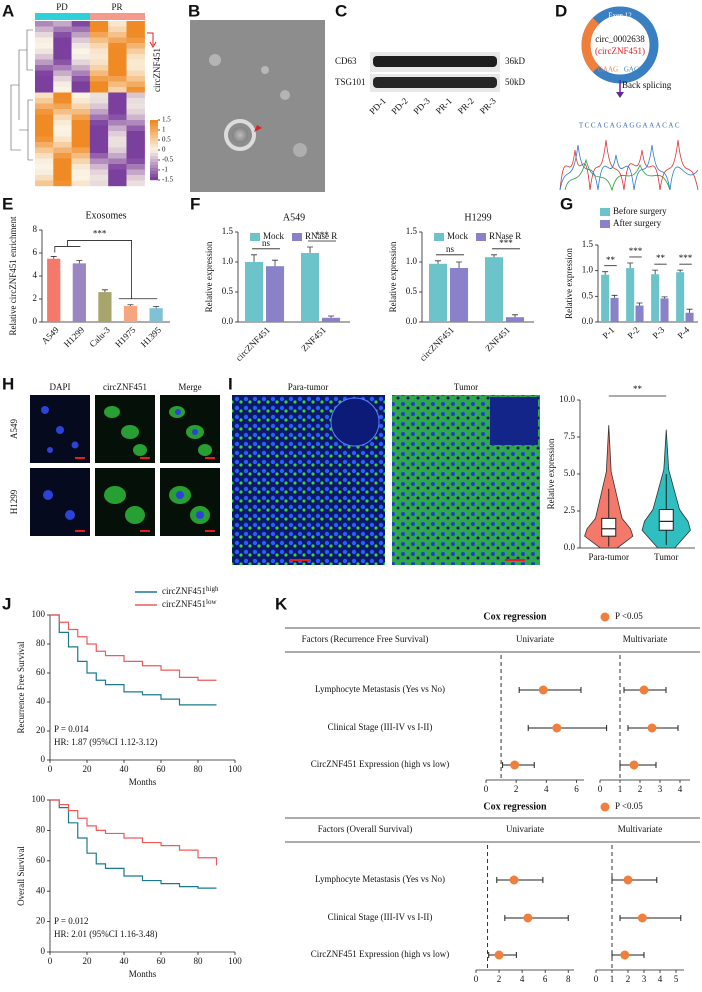 Image resolution: width=702 pixels, height=992 pixels. What do you see at coordinates (39, 614) in the screenshot?
I see `y-tick-label: 100` at bounding box center [39, 614].